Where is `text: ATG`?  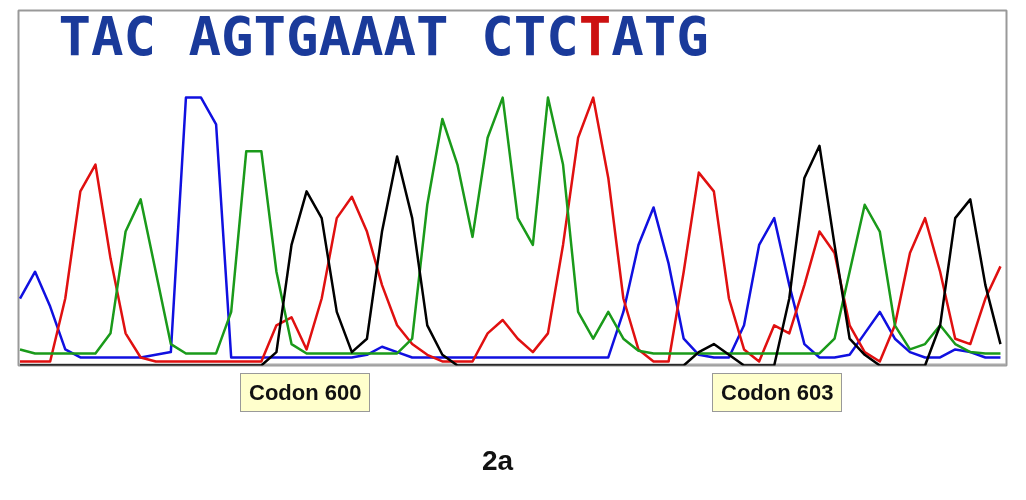 text: ATG is located at coordinates (660, 36).